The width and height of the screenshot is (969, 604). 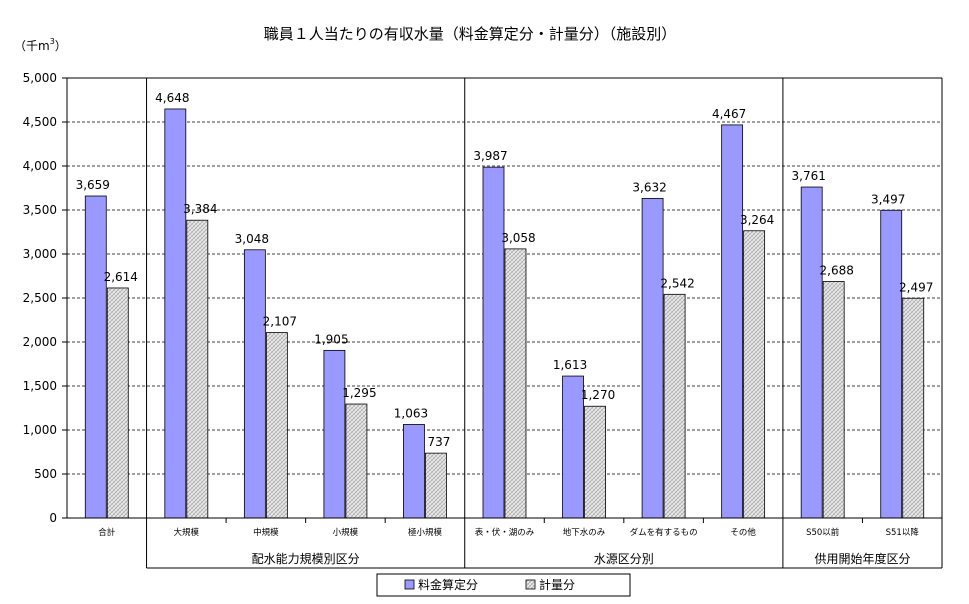 What do you see at coordinates (346, 532) in the screenshot?
I see `category-label: 小規模` at bounding box center [346, 532].